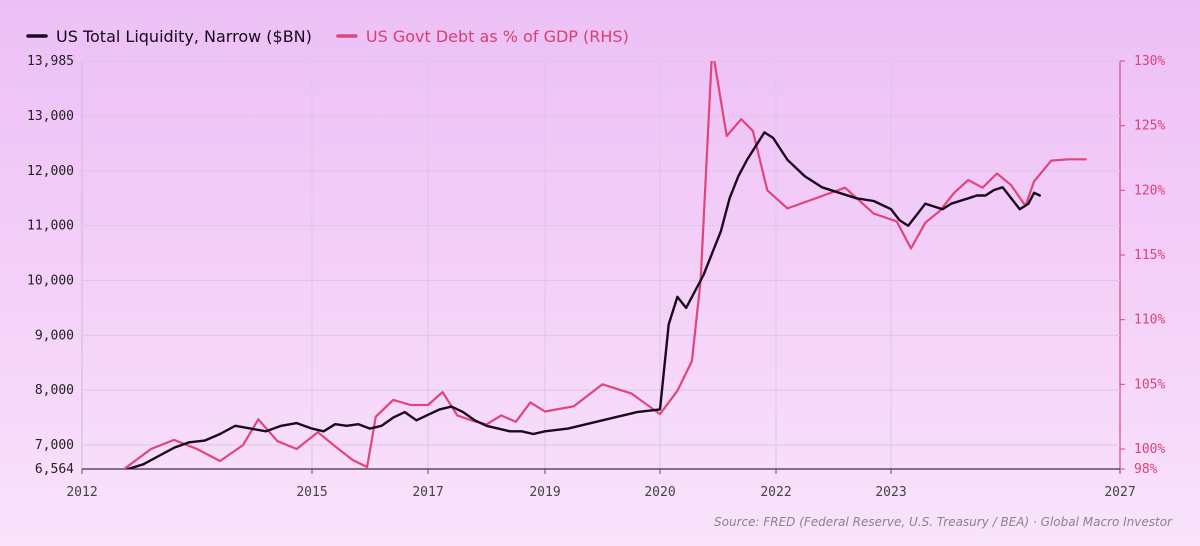  Describe the element at coordinates (544, 492) in the screenshot. I see `x-tick-label: 2019` at that location.